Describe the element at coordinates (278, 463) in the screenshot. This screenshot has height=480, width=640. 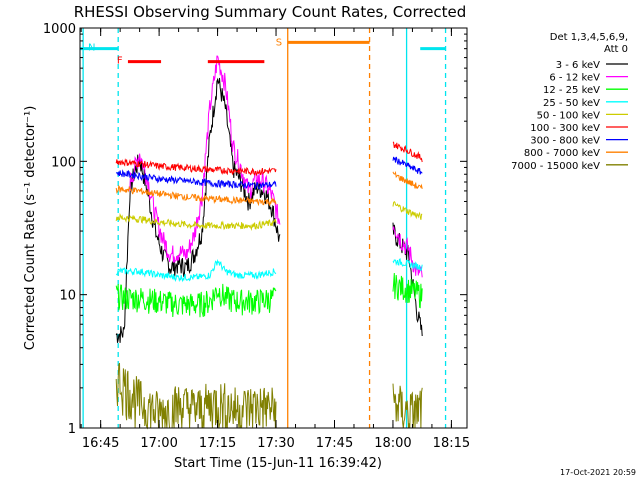
I see `x-axis-label: Start Time (15-Jun-11 16:39:42)` at that location.